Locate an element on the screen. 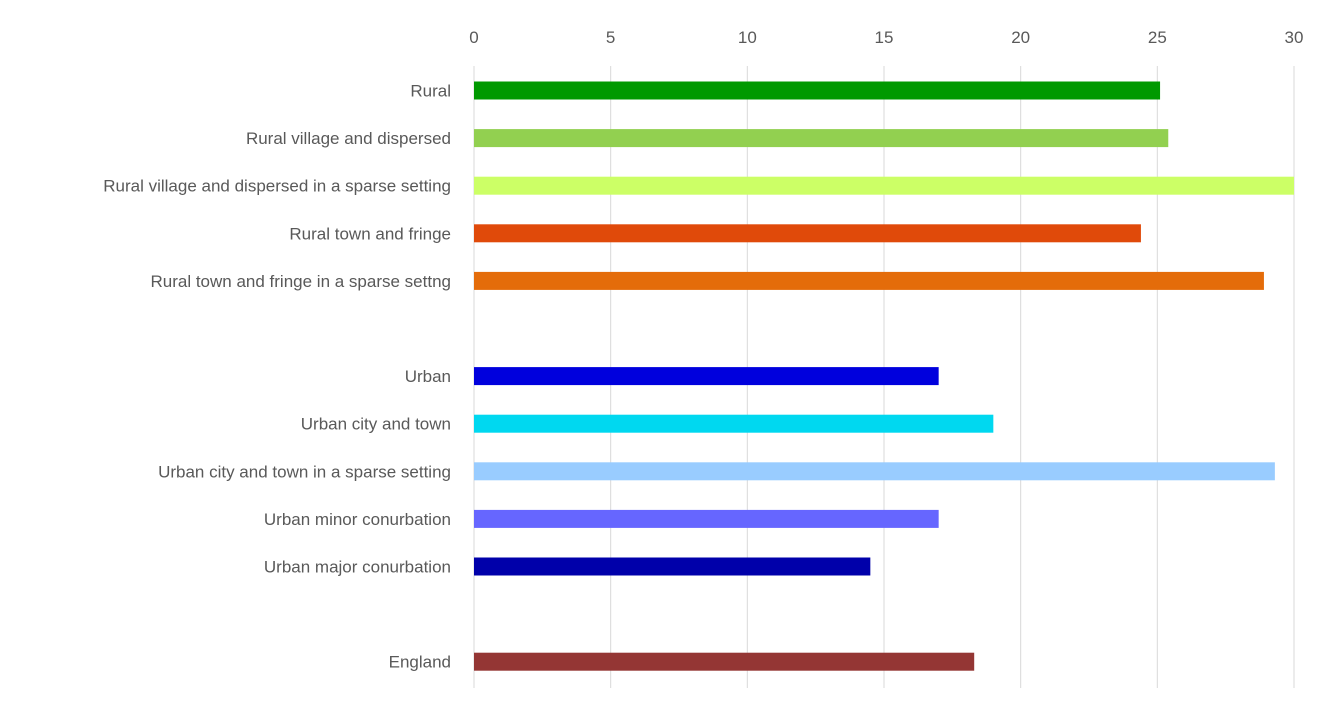 The width and height of the screenshot is (1334, 710). x-tick-label: 0 is located at coordinates (473, 37).